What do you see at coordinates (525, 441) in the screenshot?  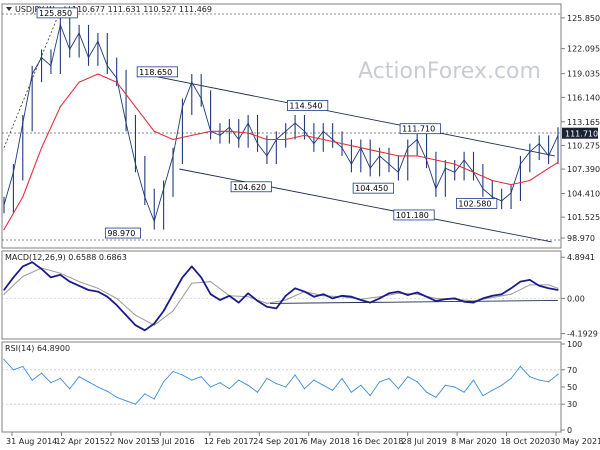 I see `x-tick-label: 18 Oct 2020` at bounding box center [525, 441].